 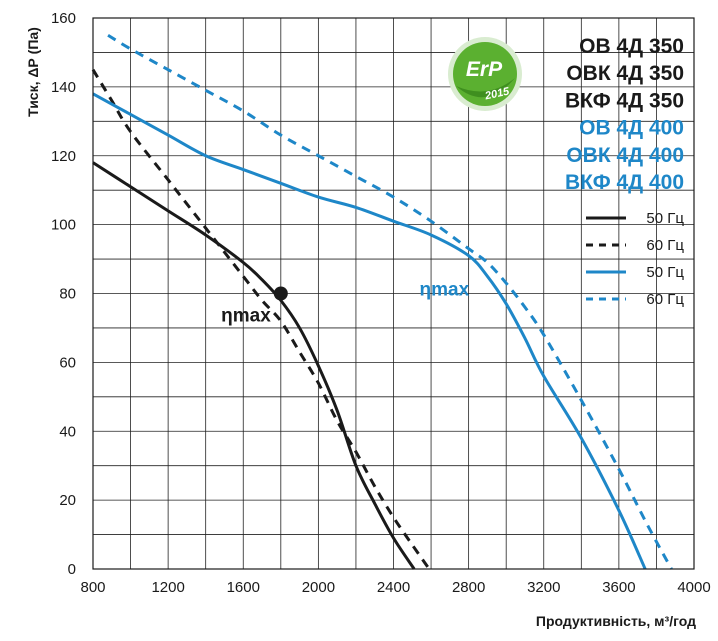 What do you see at coordinates (468, 587) in the screenshot?
I see `x-tick-label: 2800` at bounding box center [468, 587].